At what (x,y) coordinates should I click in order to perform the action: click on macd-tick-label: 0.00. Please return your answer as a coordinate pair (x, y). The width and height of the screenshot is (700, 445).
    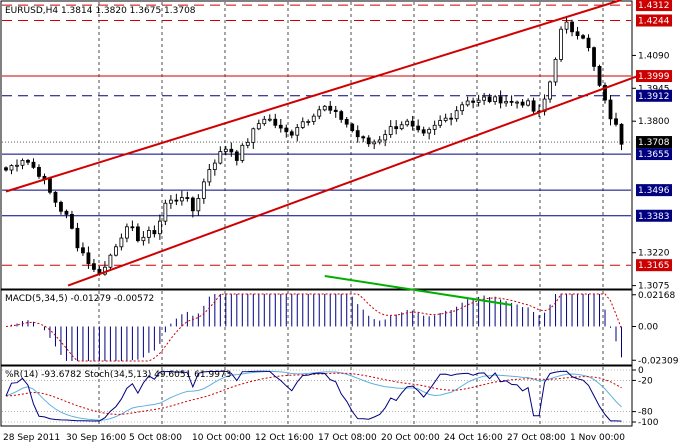
    Looking at the image, I should click on (648, 327).